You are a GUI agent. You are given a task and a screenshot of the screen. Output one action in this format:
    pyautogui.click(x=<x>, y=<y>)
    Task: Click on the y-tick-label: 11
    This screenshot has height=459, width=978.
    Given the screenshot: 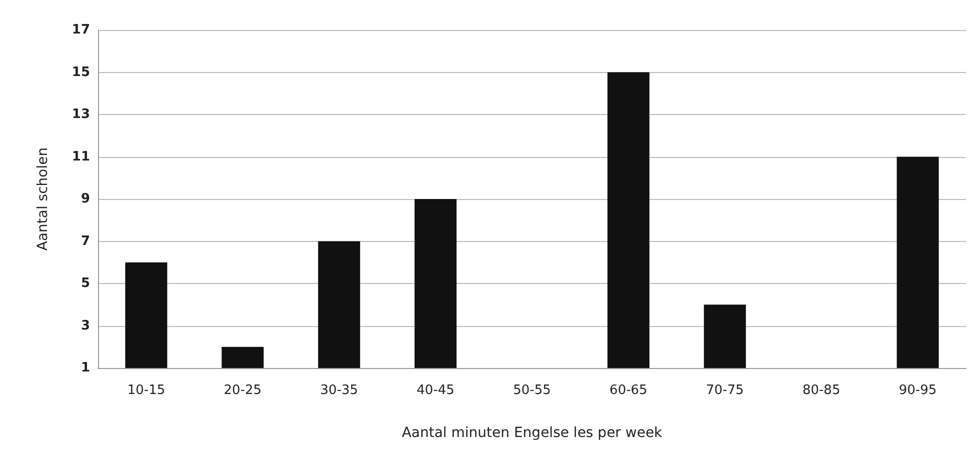 What is the action you would take?
    pyautogui.click(x=81, y=156)
    